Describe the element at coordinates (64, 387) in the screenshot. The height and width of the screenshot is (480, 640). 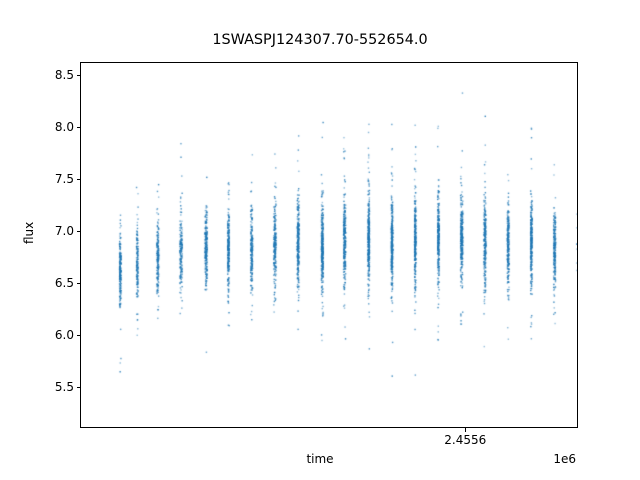
I see `y-tick-label: 5.5` at that location.